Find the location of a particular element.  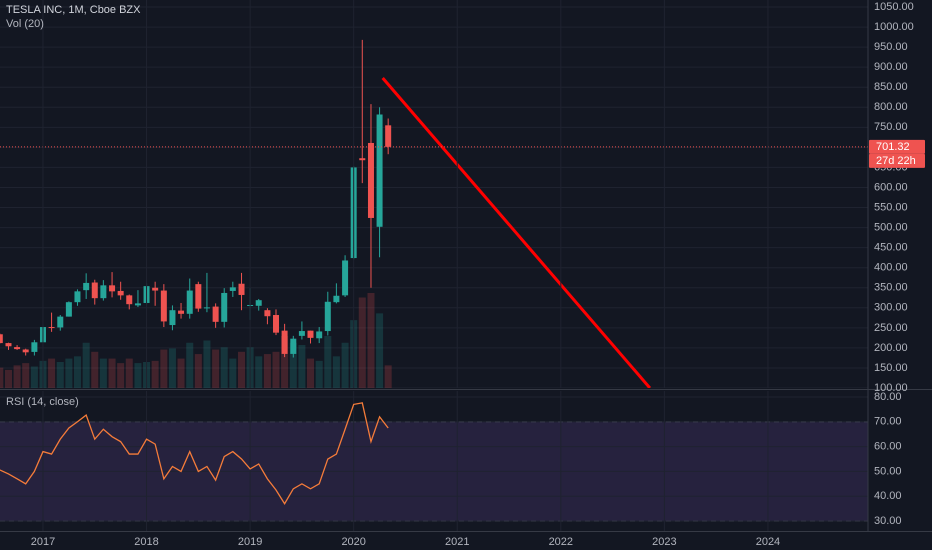

rsi-line is located at coordinates (194, 453).